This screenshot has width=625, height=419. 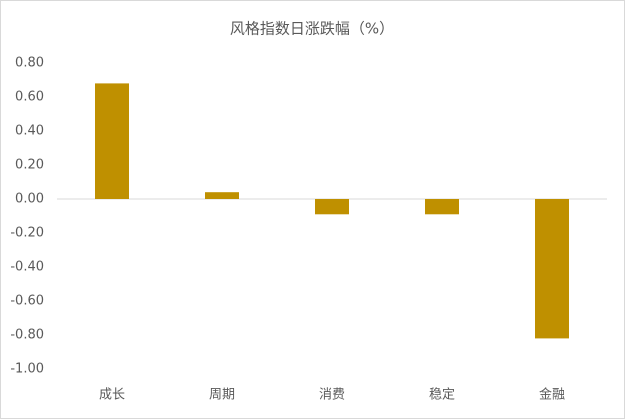 I want to click on x-tick-label: 成长, so click(x=112, y=395).